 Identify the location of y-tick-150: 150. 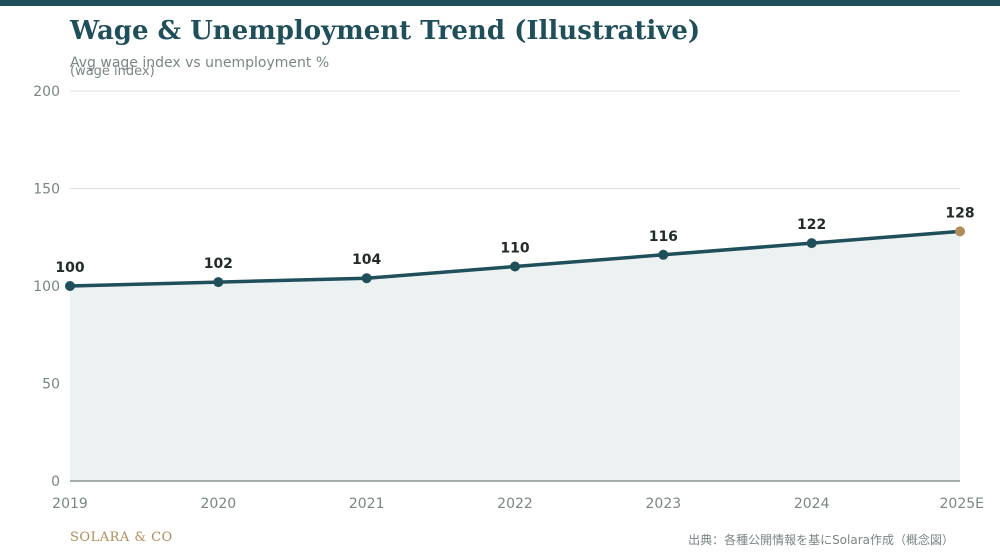
(46, 190).